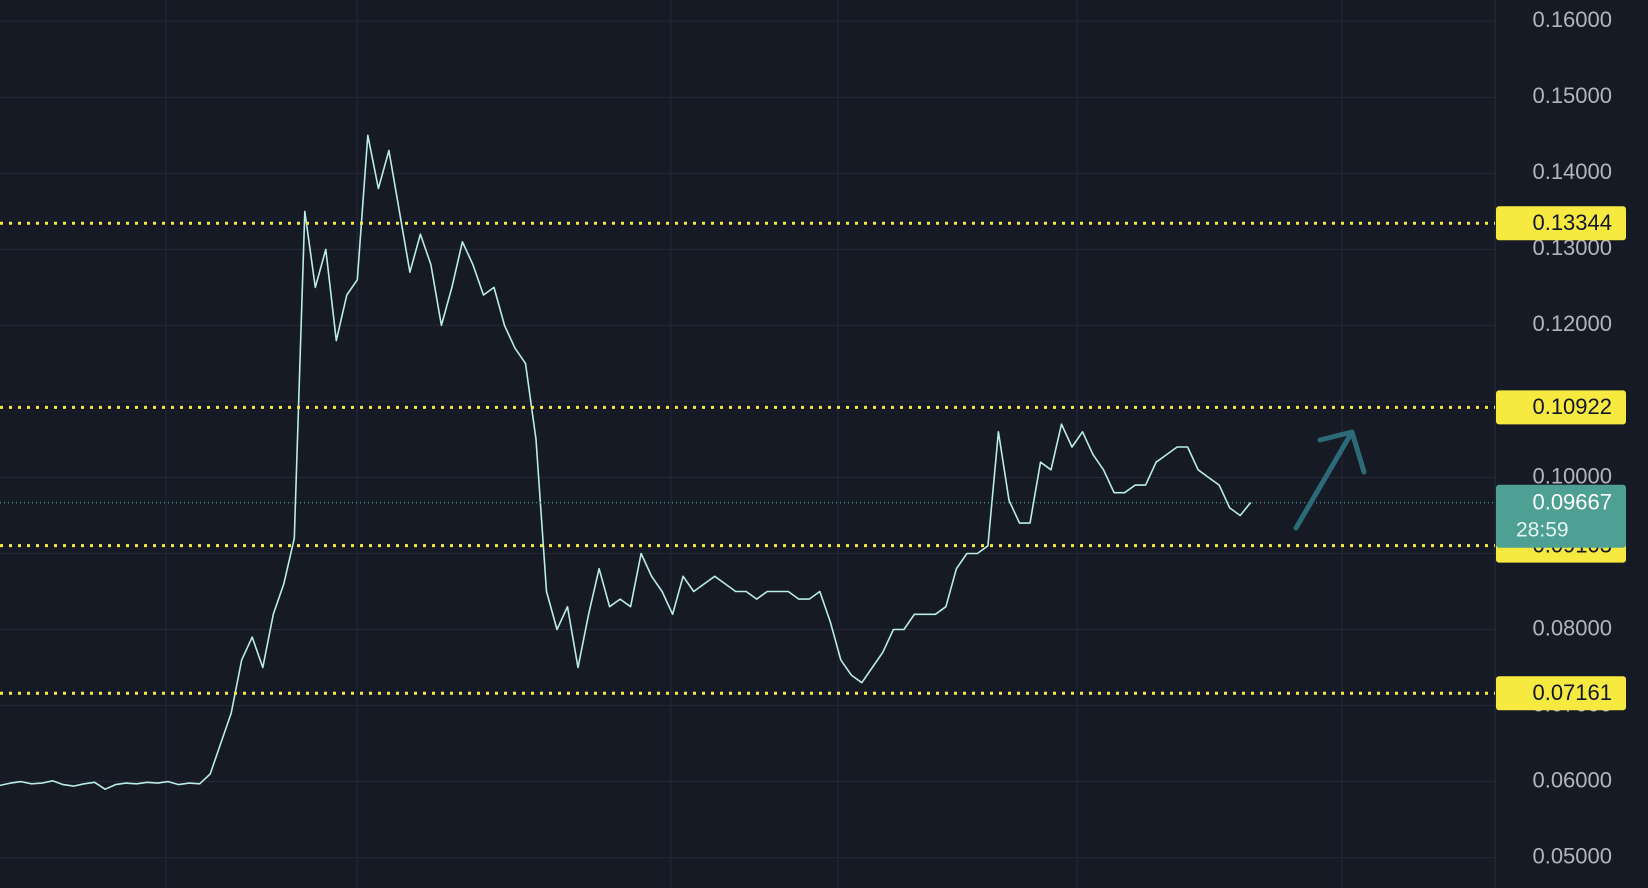  I want to click on y-tick-label: 0.10000, so click(1572, 475).